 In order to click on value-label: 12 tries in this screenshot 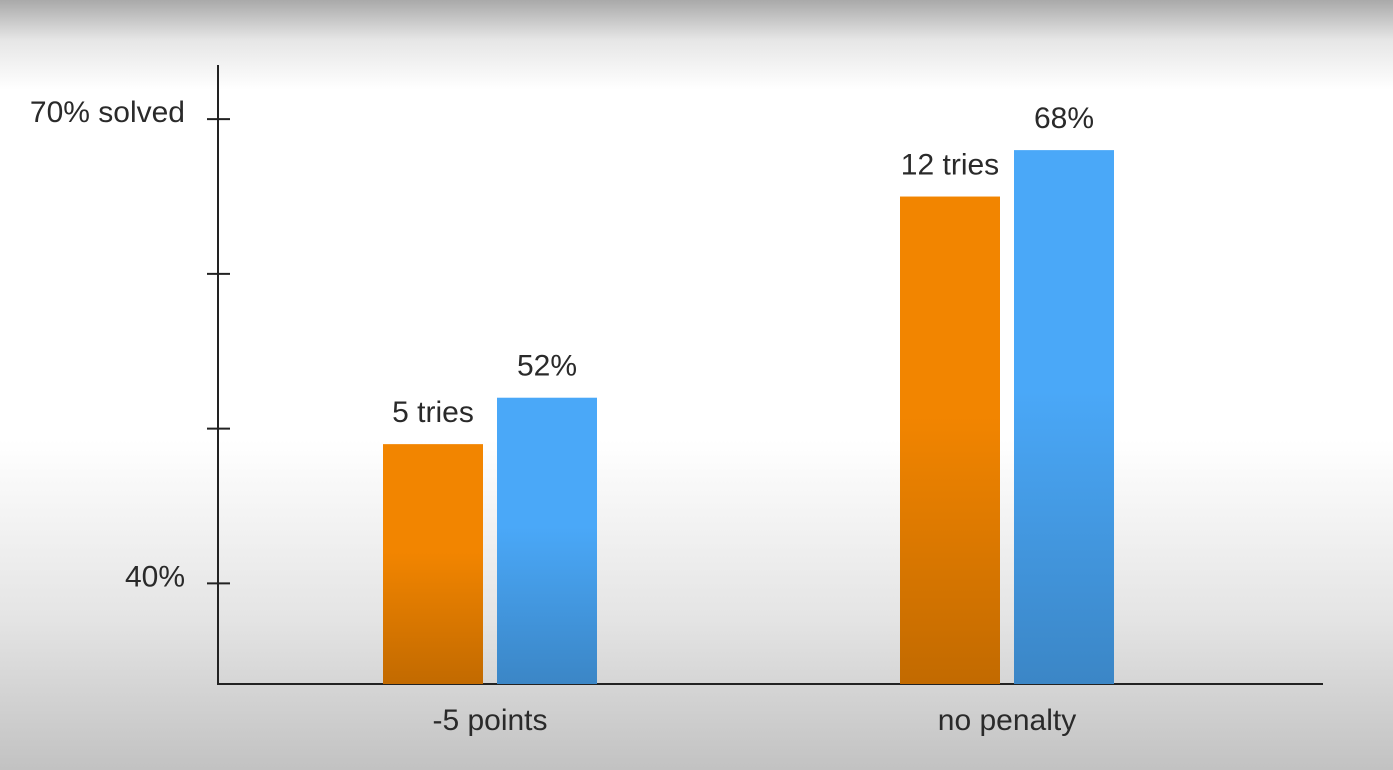, I will do `click(950, 164)`.